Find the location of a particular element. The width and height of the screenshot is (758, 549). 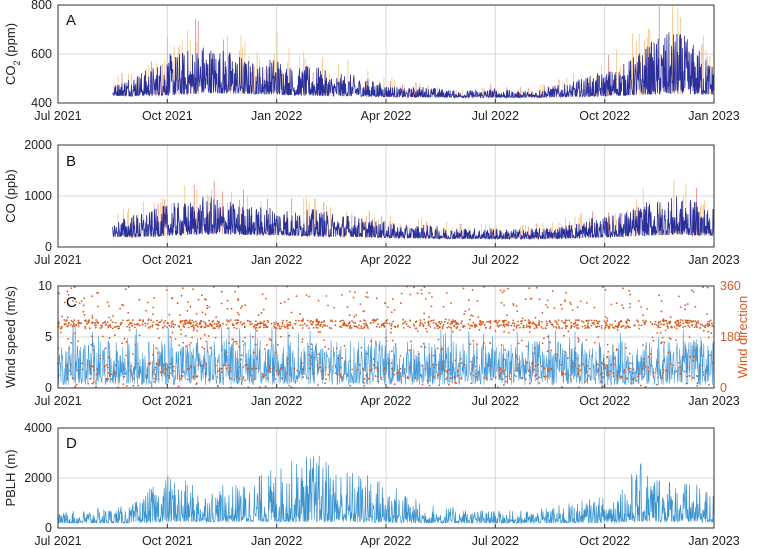

y-tick-label: 800 is located at coordinates (41, 6).